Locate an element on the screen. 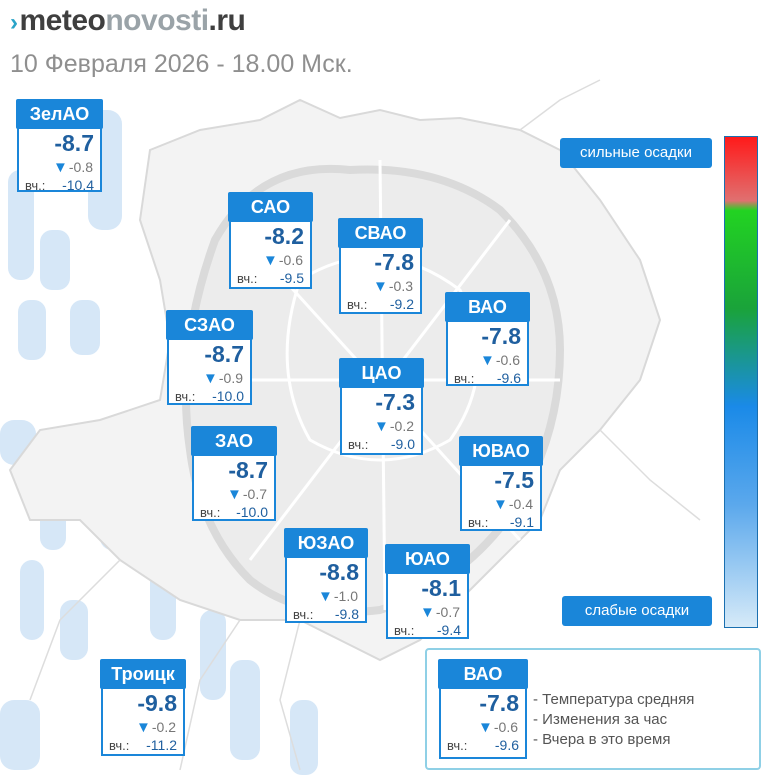  district-name: ЮАО is located at coordinates (427, 559).